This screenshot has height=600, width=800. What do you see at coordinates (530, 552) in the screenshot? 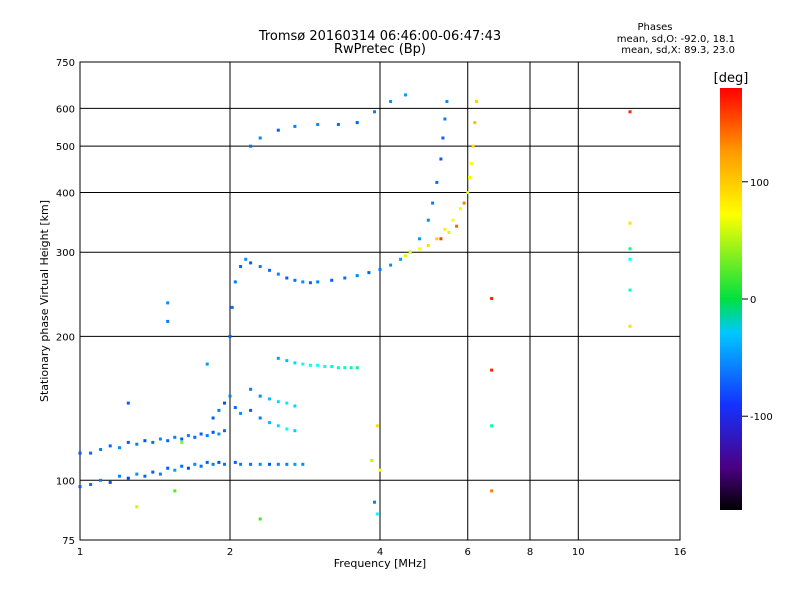
I see `x-tick-label: 8` at bounding box center [530, 552].